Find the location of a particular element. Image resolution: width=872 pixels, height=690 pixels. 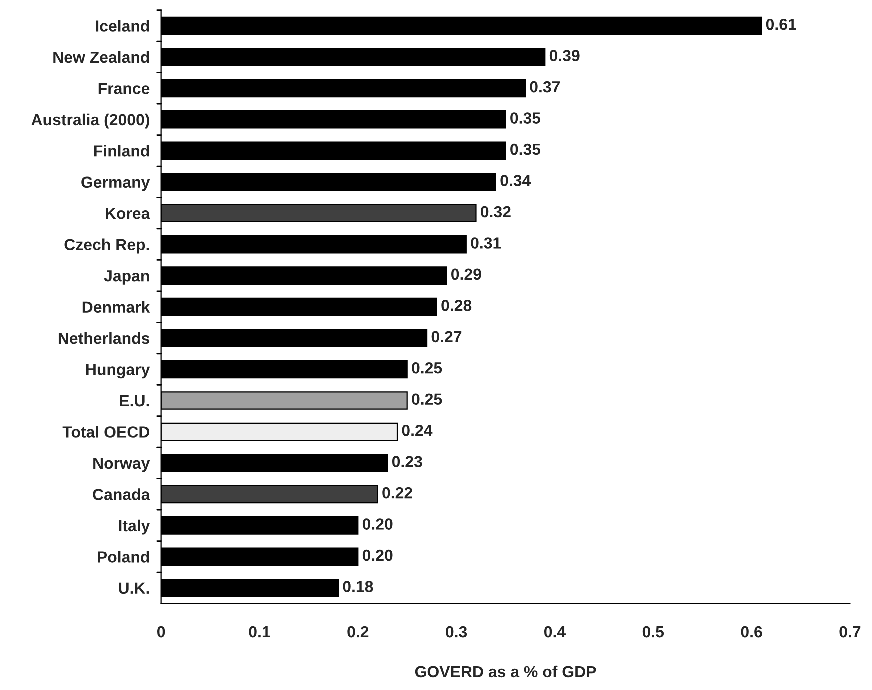

y-tick-label: E.U. is located at coordinates (135, 401).